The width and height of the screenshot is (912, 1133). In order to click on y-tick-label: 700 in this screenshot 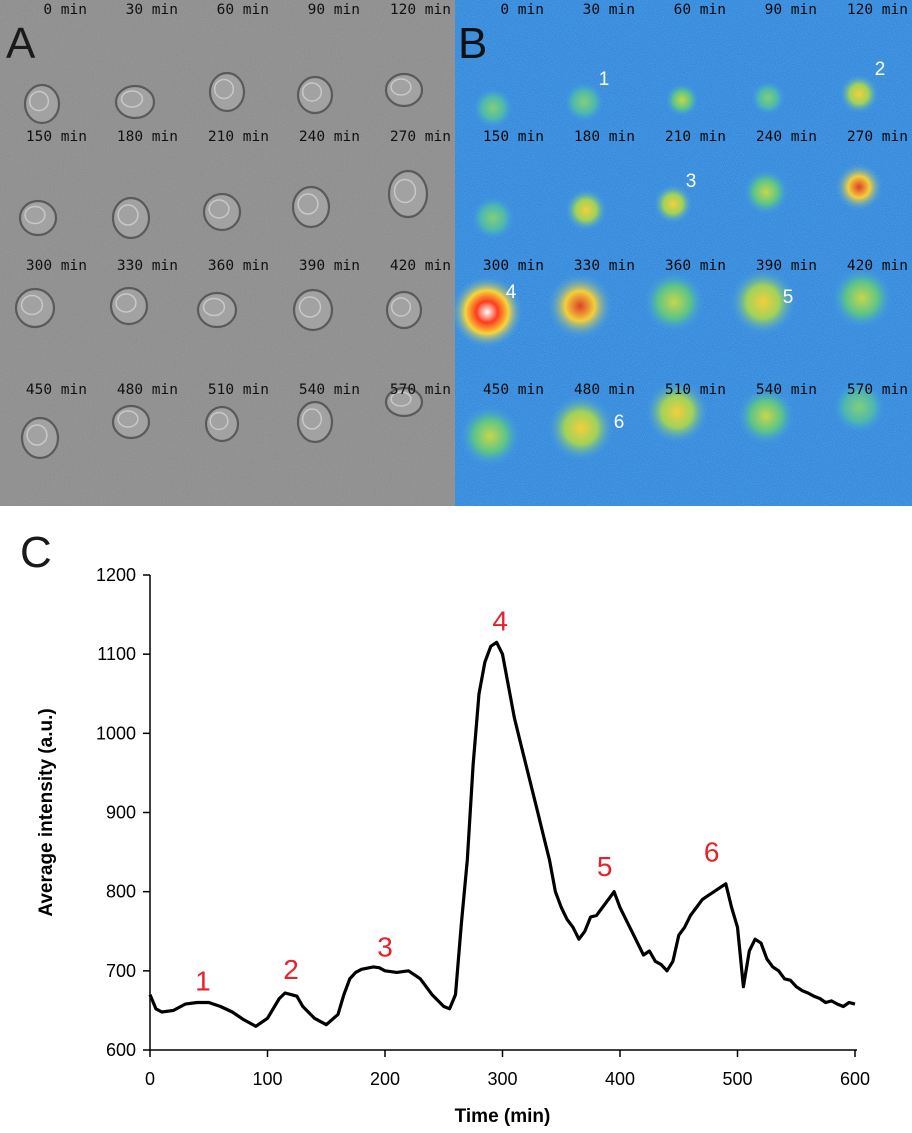, I will do `click(121, 971)`.